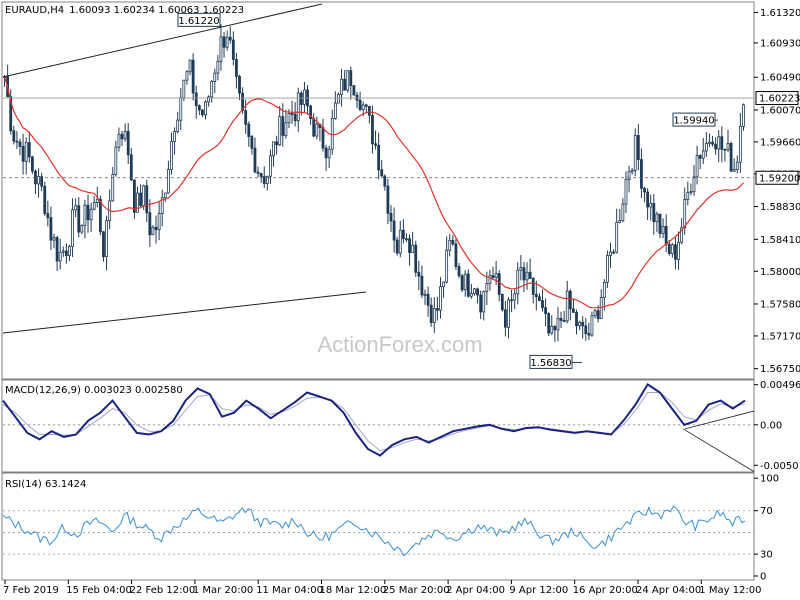  Describe the element at coordinates (730, 590) in the screenshot. I see `time-tick-label: 1 May 12:00` at that location.